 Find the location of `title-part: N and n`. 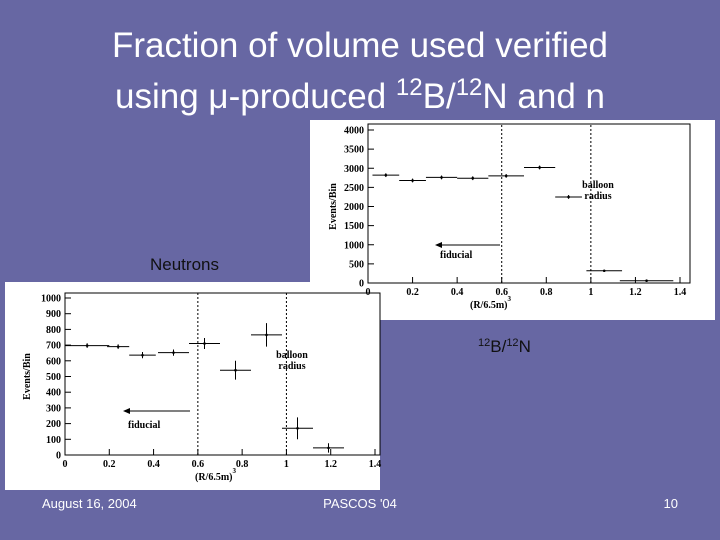

title-part: N and n is located at coordinates (543, 96).